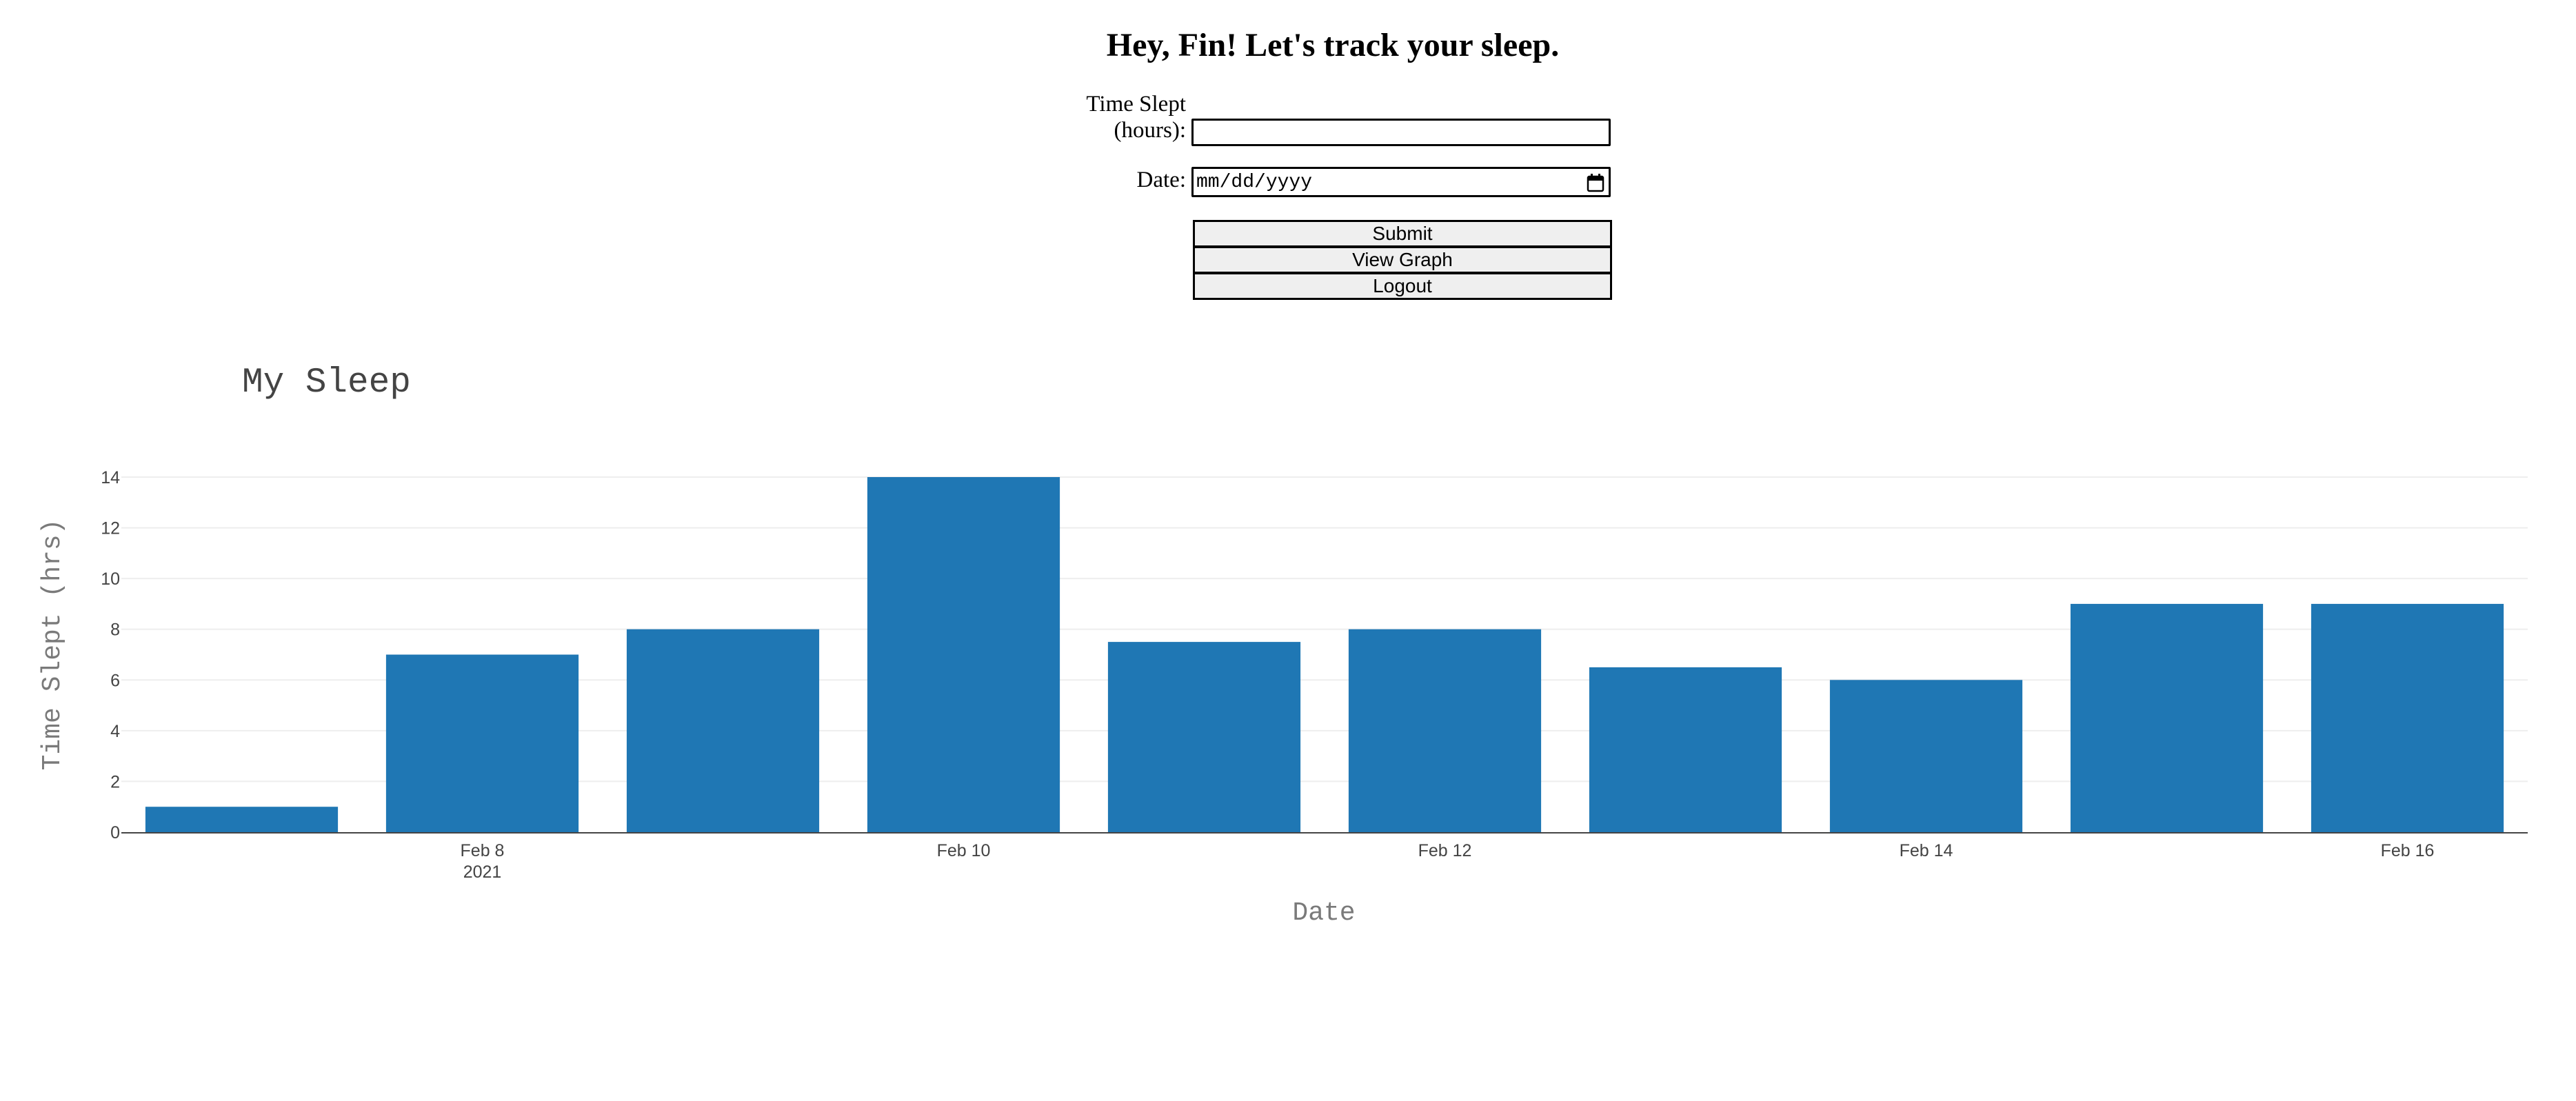  Describe the element at coordinates (2408, 850) in the screenshot. I see `x-tick-label: Feb 16` at that location.